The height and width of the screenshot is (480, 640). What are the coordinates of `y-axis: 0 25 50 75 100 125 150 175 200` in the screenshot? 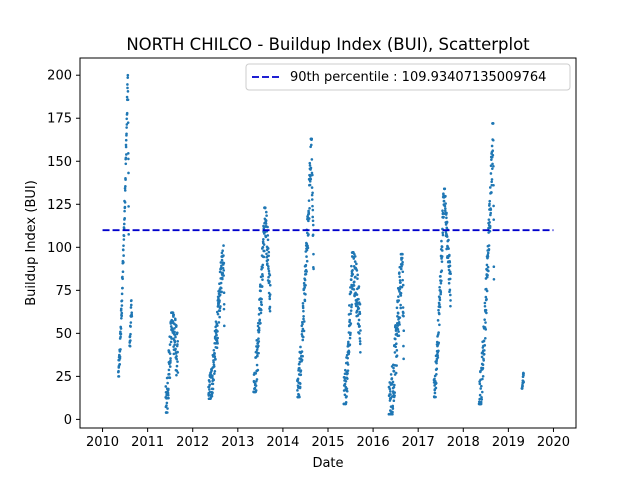 It's located at (63, 248).